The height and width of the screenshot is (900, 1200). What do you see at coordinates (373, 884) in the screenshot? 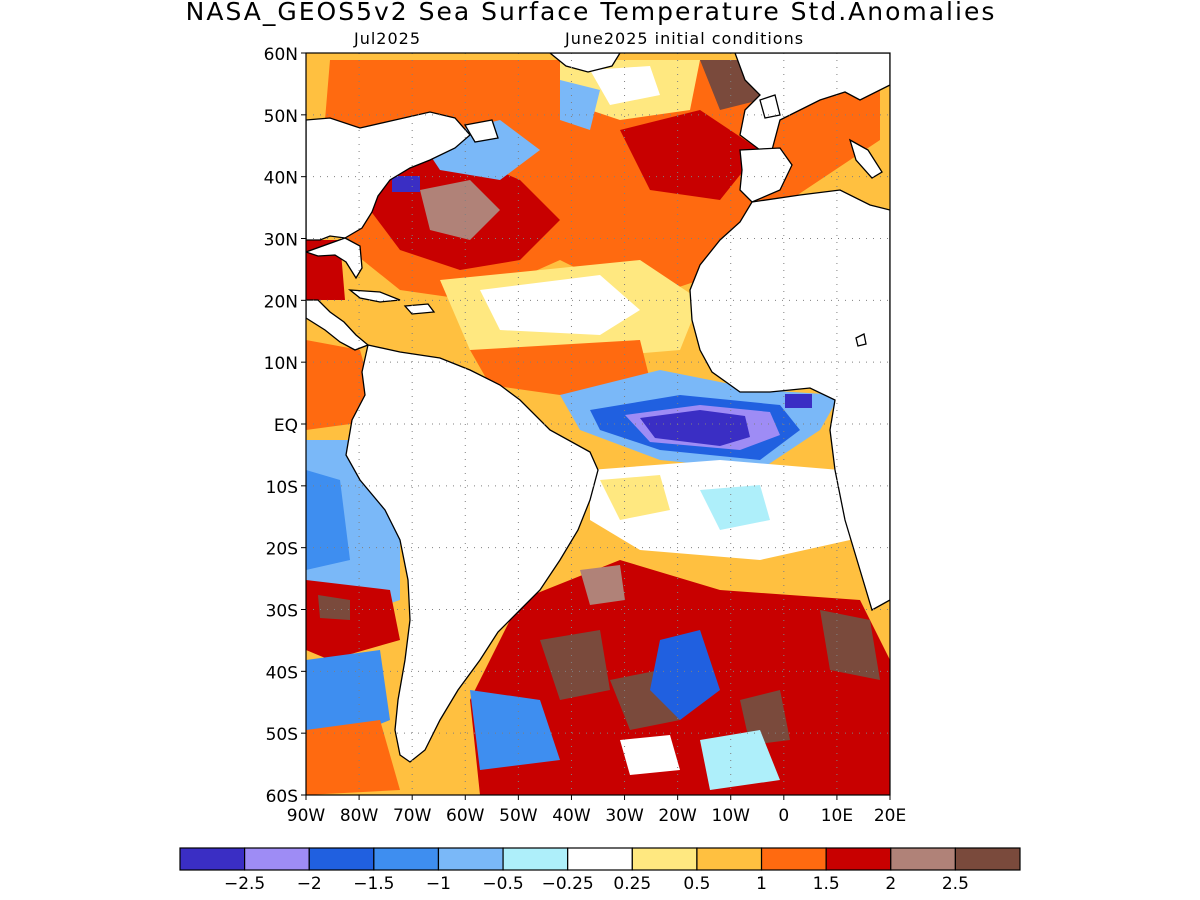
I see `colorbar-label: −1.5` at bounding box center [373, 884].